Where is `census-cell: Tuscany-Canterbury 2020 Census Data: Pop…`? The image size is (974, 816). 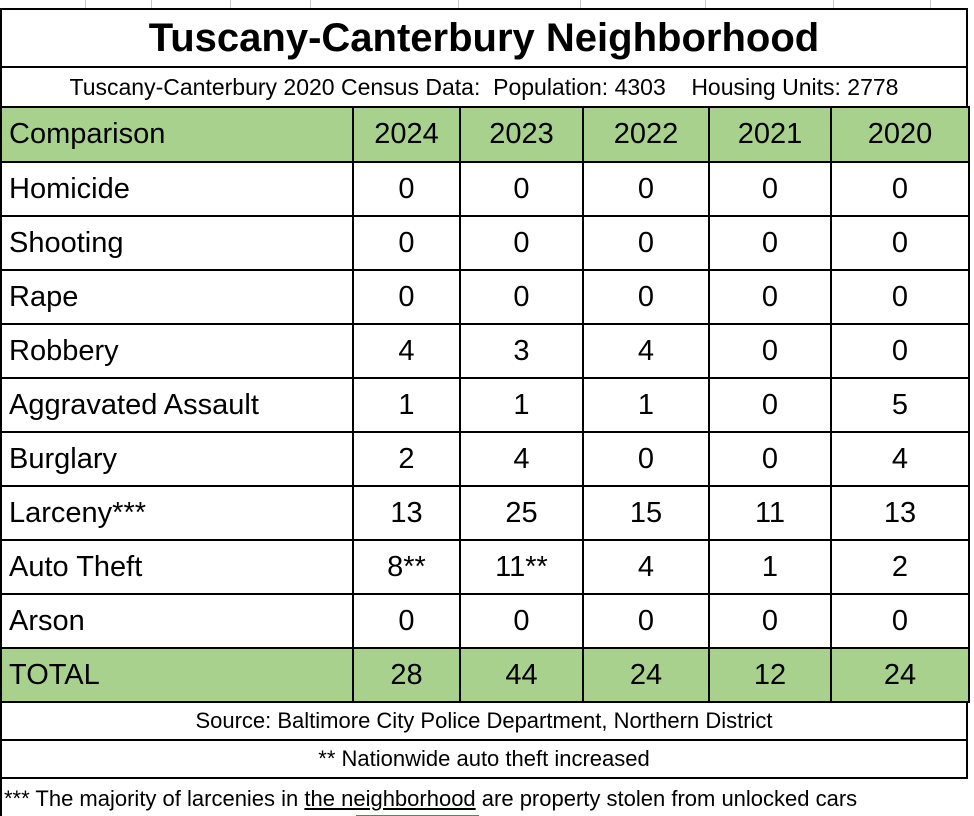
census-cell: Tuscany-Canterbury 2020 Census Data: Pop… is located at coordinates (484, 87).